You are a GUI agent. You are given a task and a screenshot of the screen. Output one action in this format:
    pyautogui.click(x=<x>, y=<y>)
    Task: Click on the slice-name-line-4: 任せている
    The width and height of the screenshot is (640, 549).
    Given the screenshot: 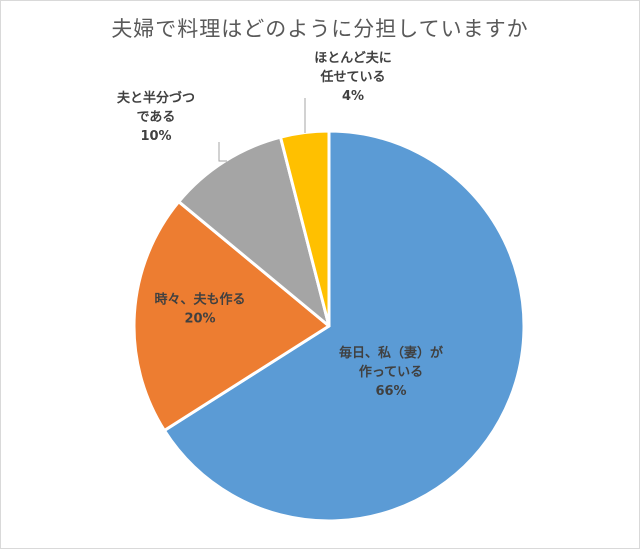 What is the action you would take?
    pyautogui.click(x=352, y=77)
    